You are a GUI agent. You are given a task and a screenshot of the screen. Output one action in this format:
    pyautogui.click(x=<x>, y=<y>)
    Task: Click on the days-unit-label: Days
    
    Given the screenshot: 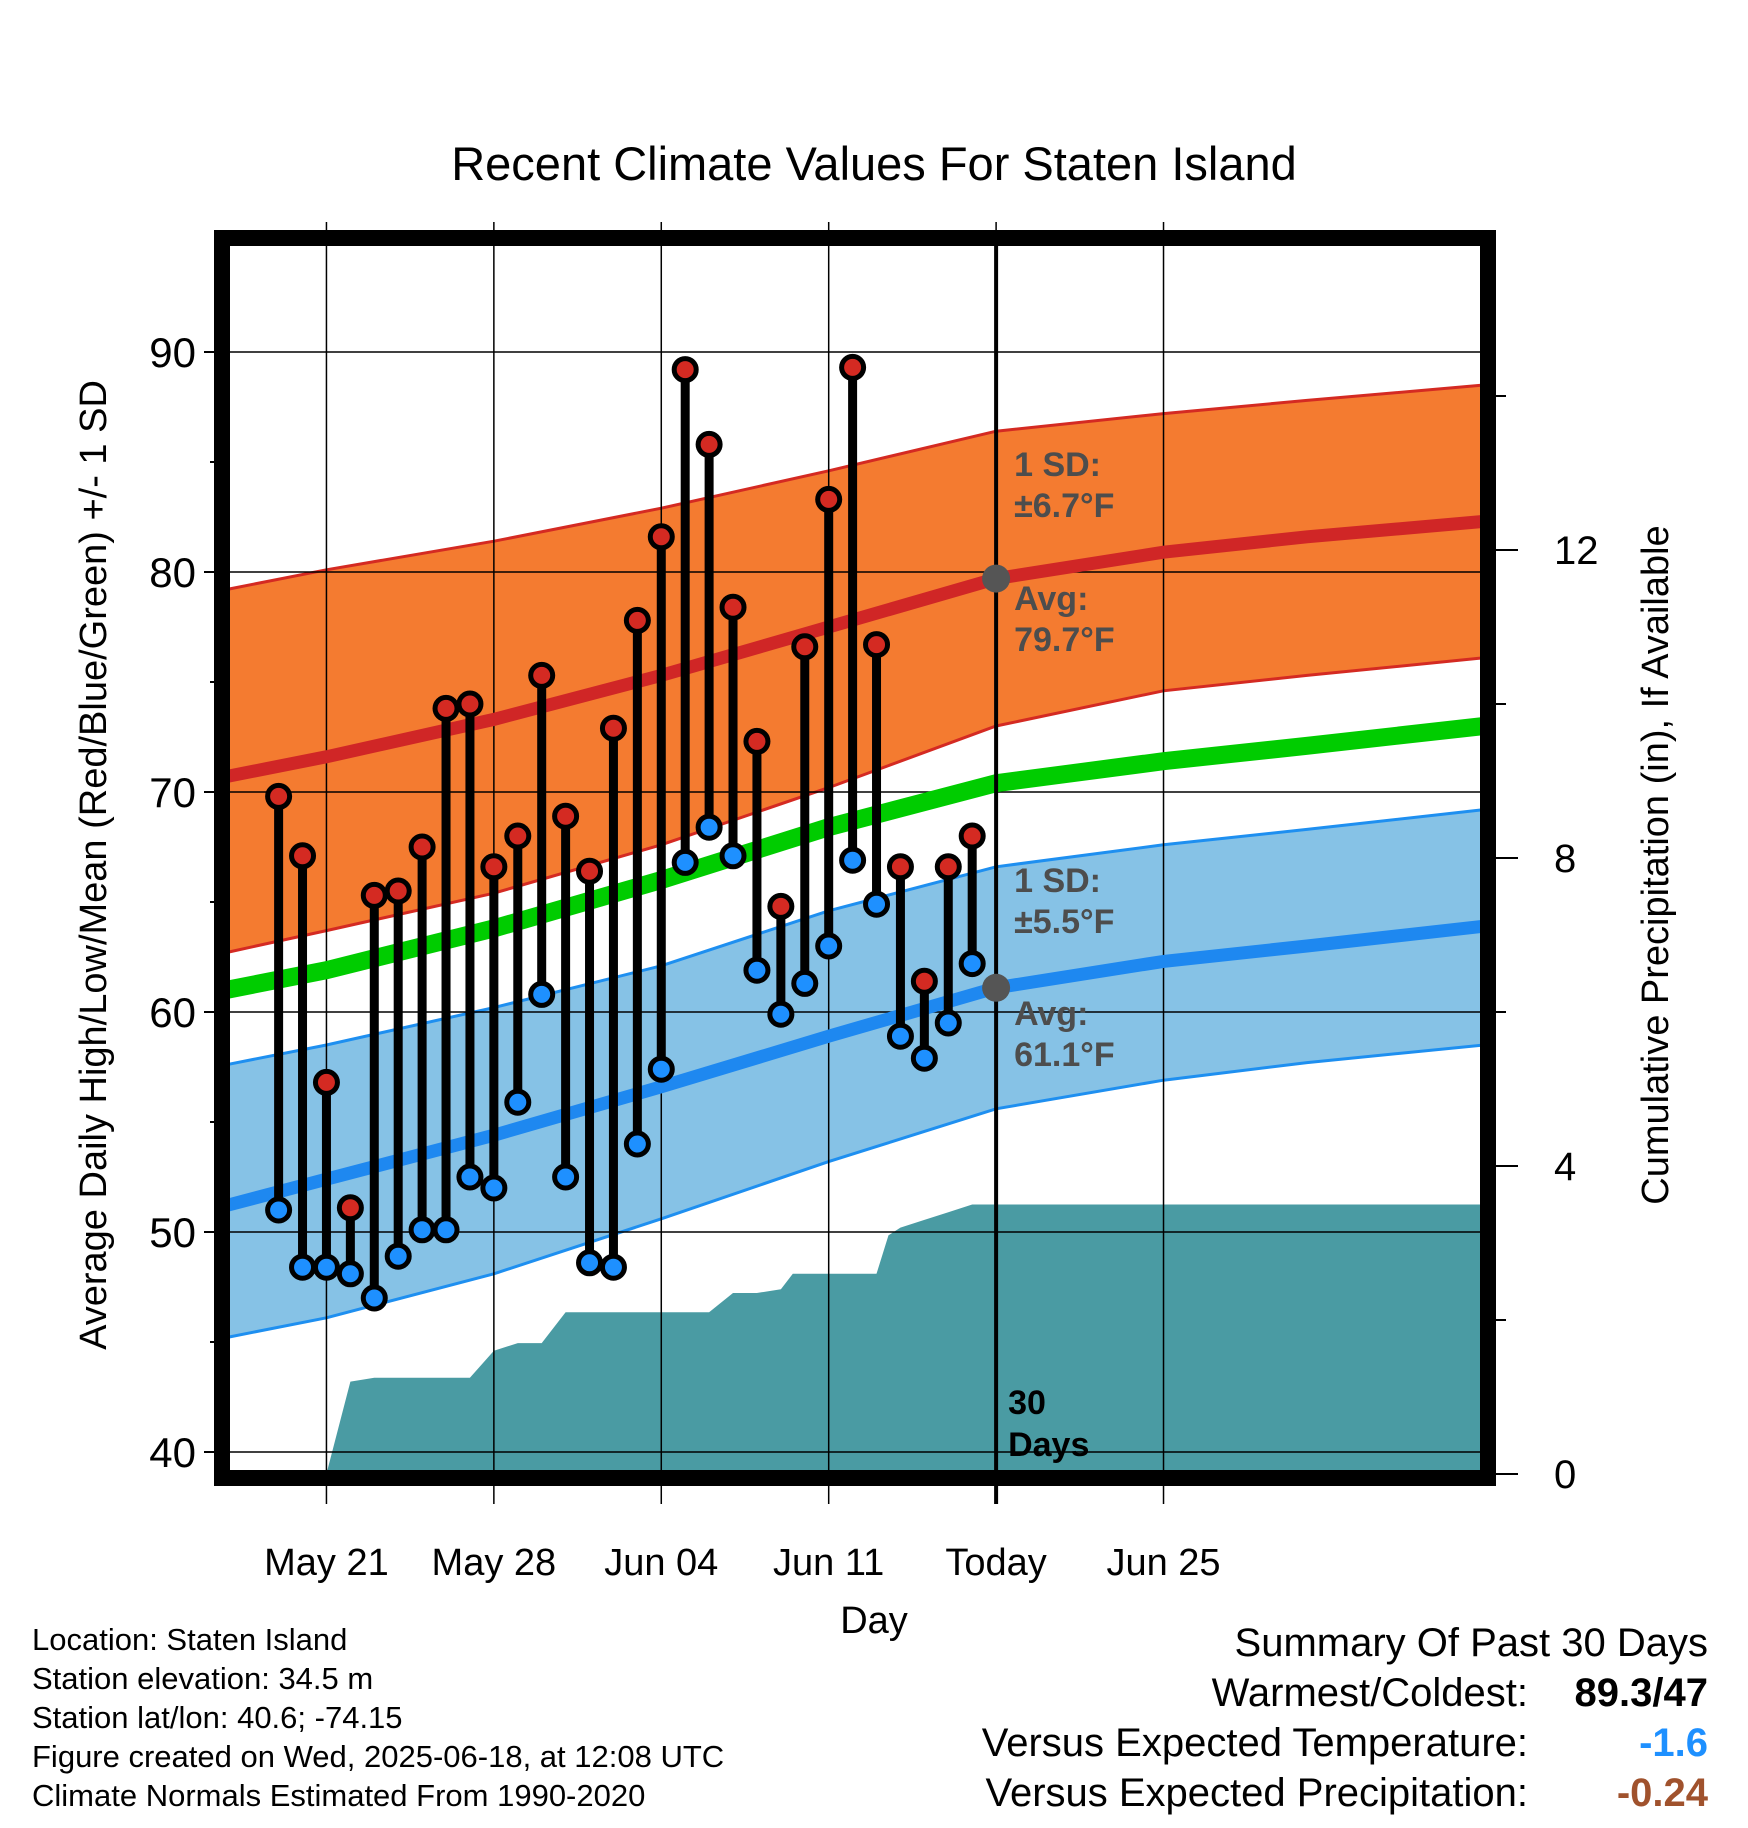 What is the action you would take?
    pyautogui.click(x=1048, y=1445)
    